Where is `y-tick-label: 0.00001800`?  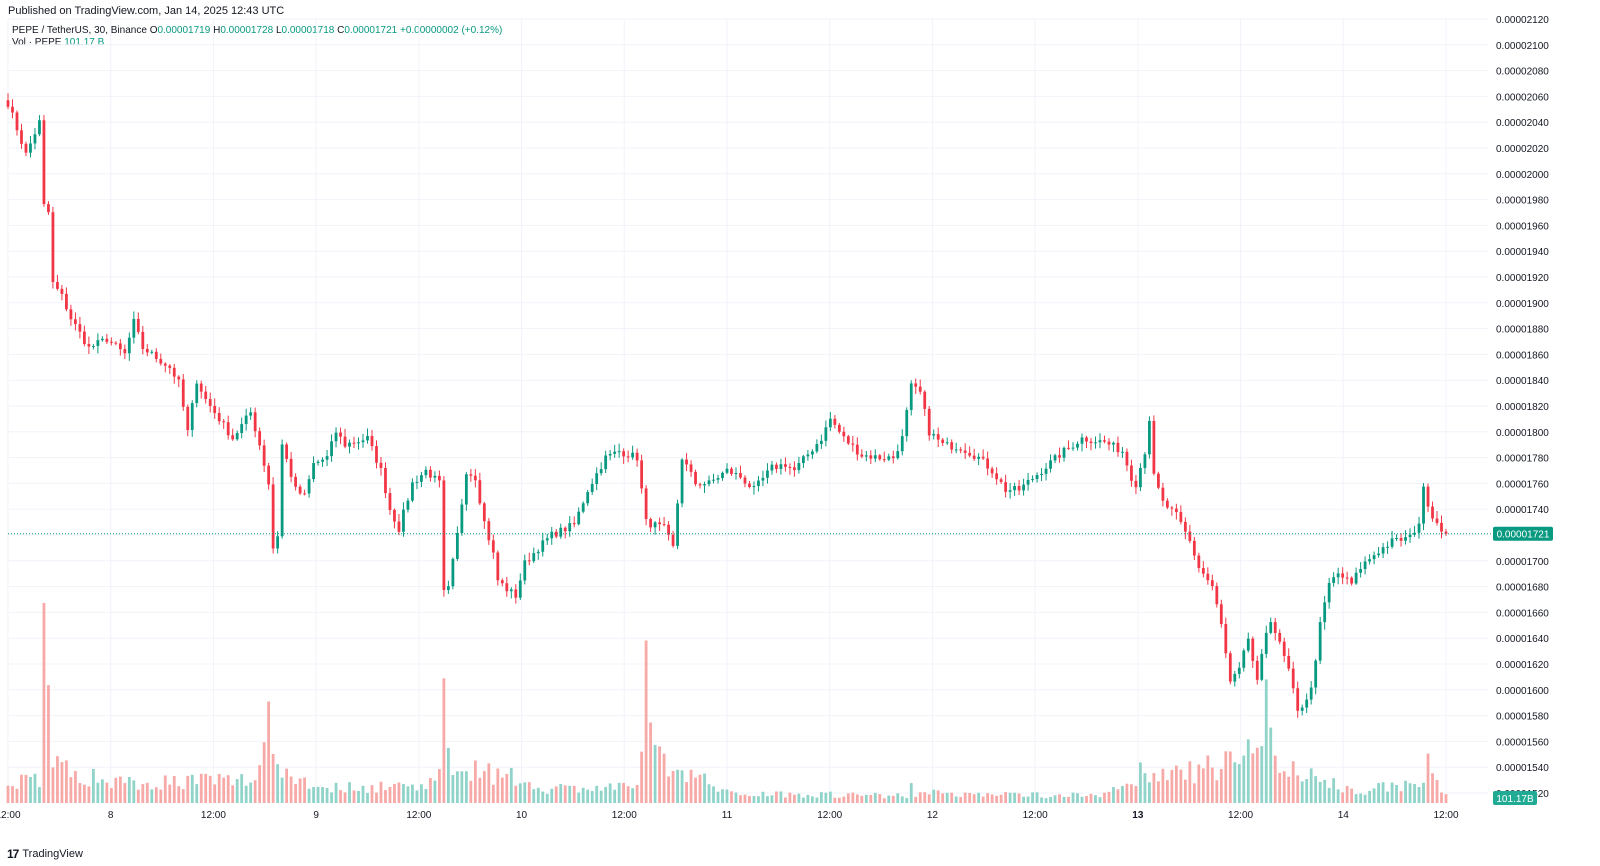 y-tick-label: 0.00001800 is located at coordinates (1522, 433).